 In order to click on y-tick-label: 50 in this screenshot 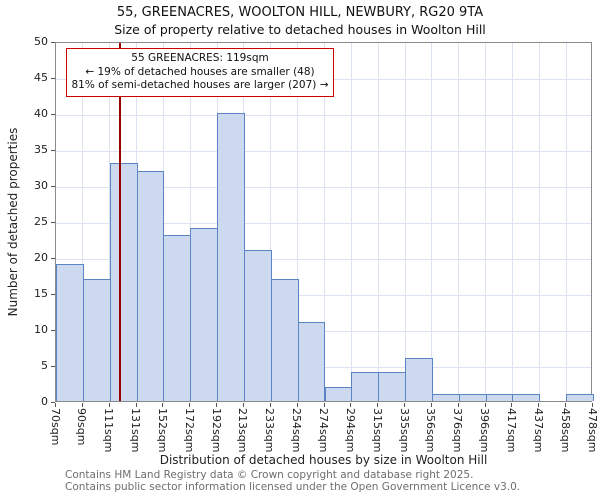, I will do `click(41, 41)`.